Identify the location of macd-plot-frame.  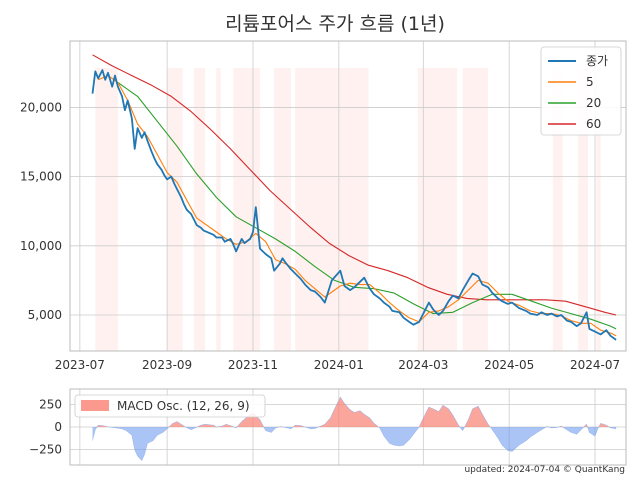
(348, 427).